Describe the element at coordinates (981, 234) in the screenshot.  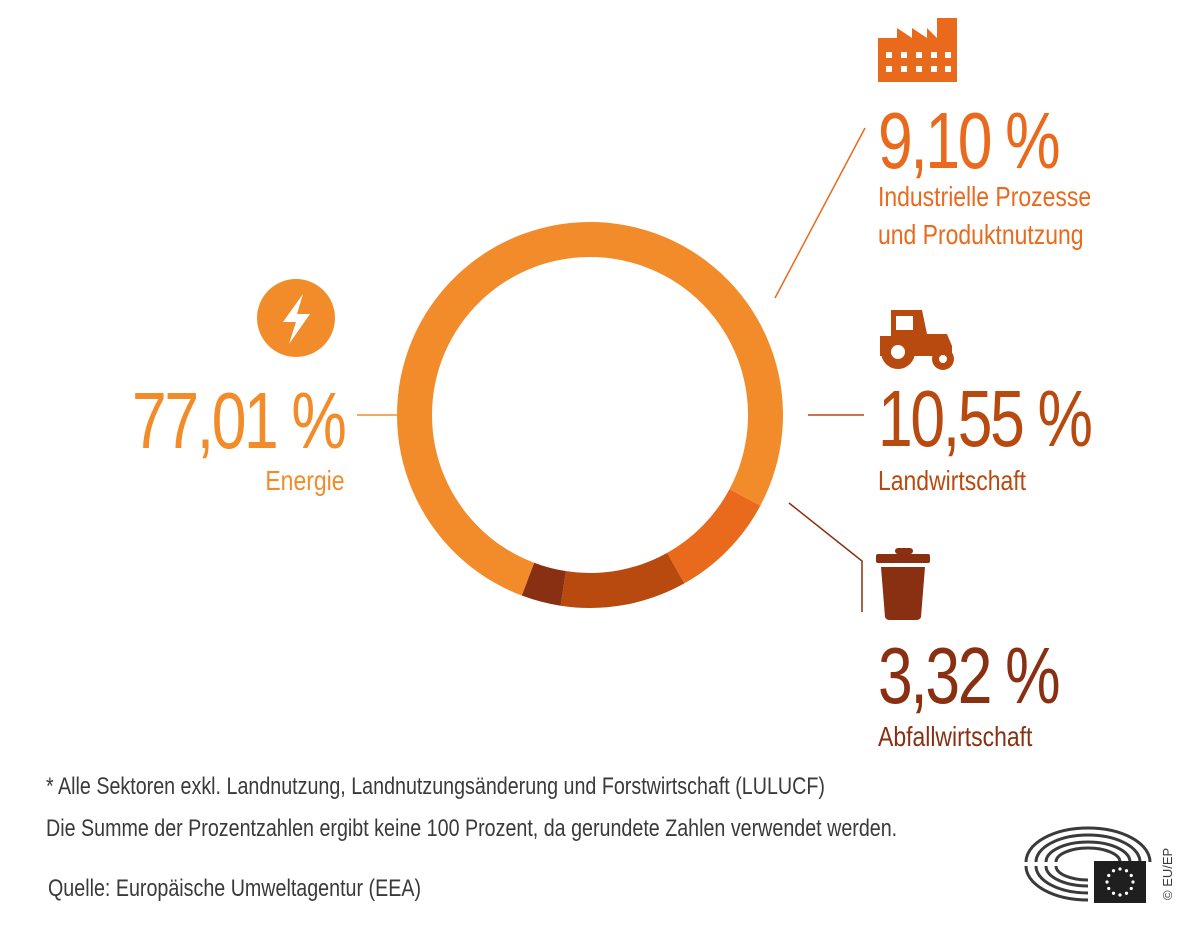
I see `industry-label-line2: und Produktnutzung` at that location.